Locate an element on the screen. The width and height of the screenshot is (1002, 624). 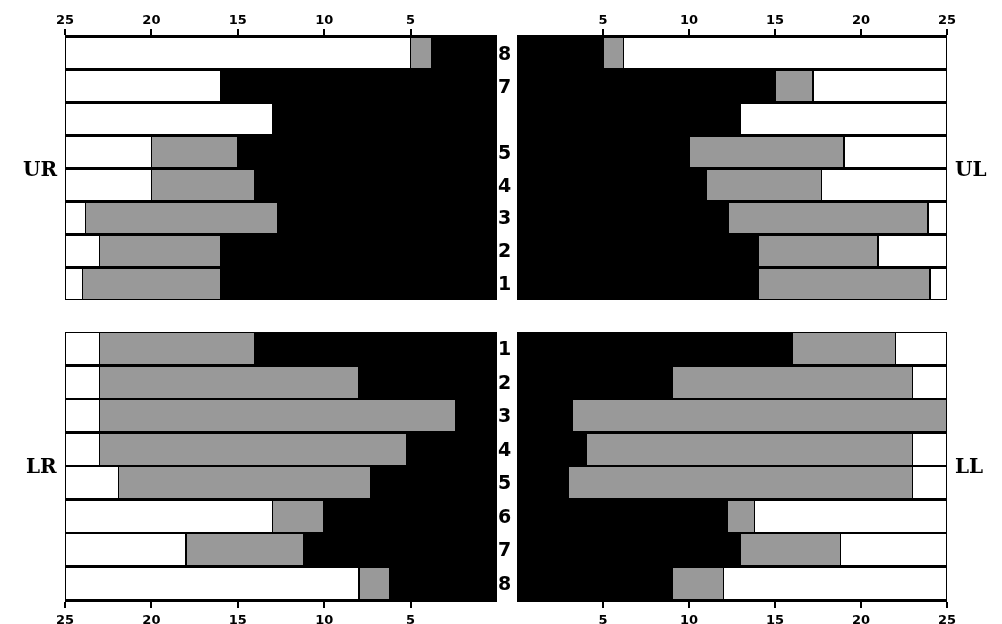
y-tick-label: 6 is located at coordinates (505, 515).